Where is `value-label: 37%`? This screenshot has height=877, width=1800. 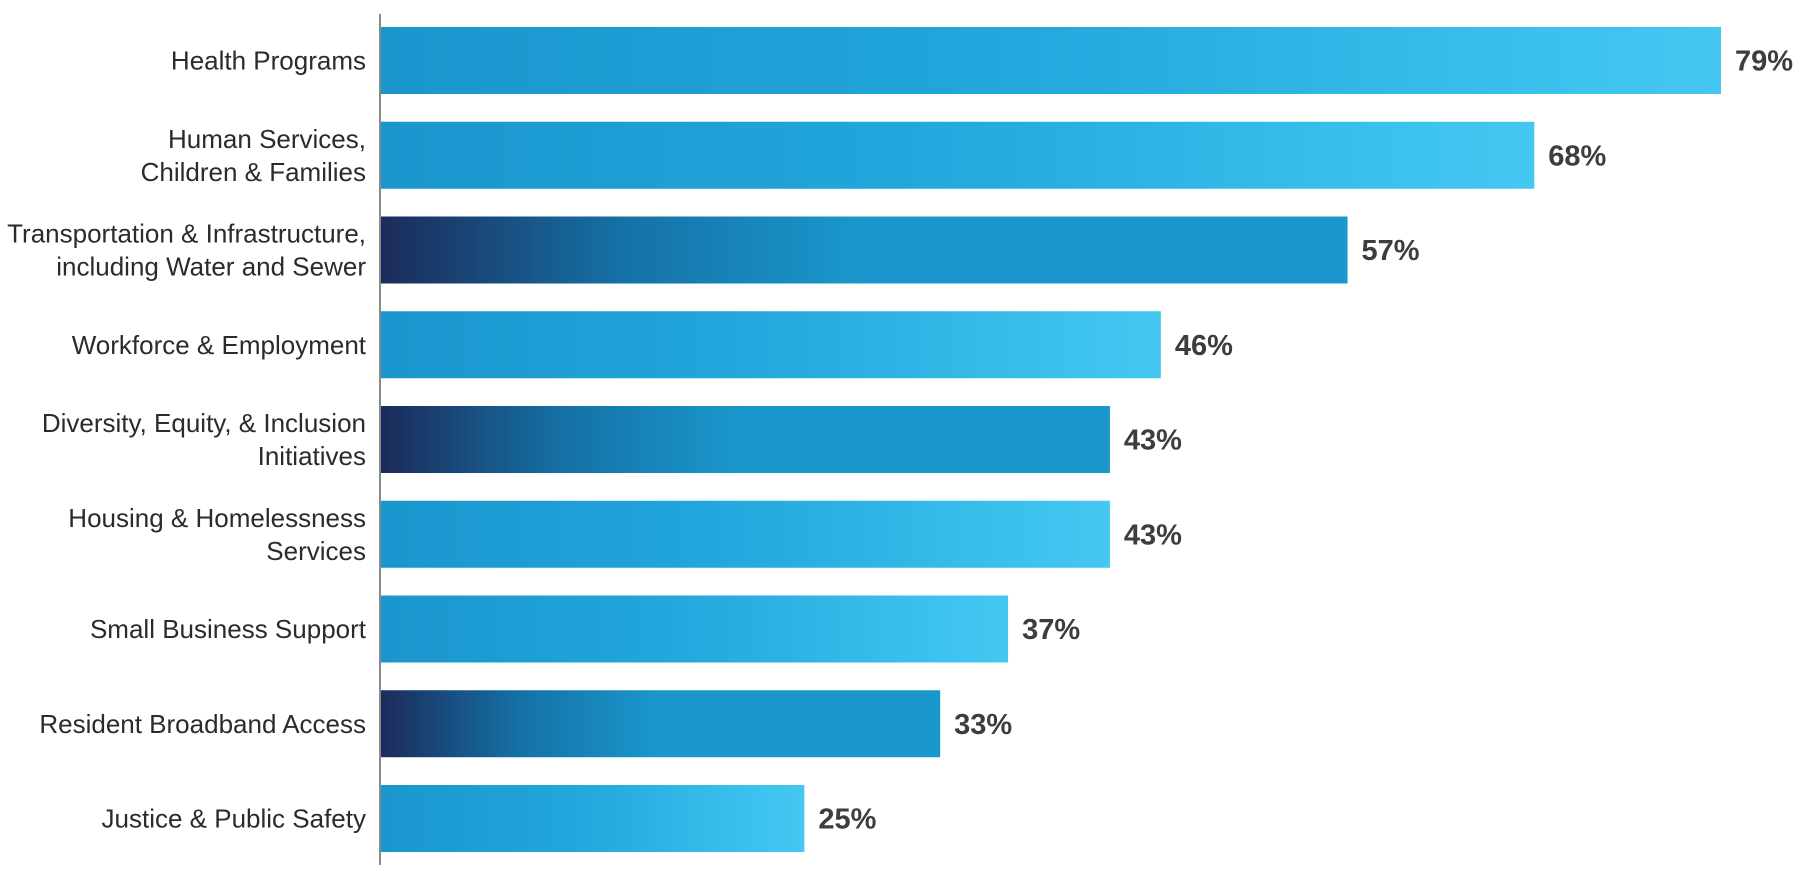
value-label: 37% is located at coordinates (1051, 630).